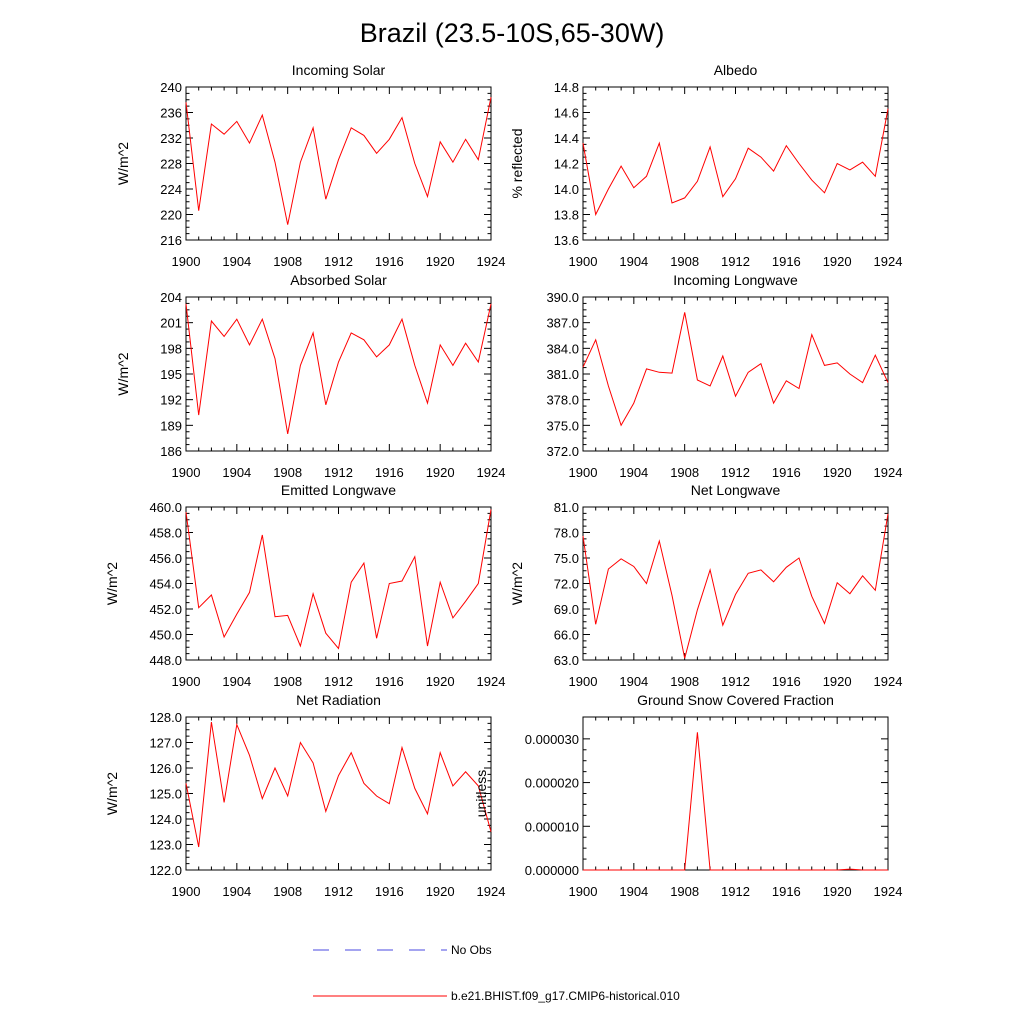 The height and width of the screenshot is (1024, 1024). I want to click on y-tick-label: 216, so click(171, 240).